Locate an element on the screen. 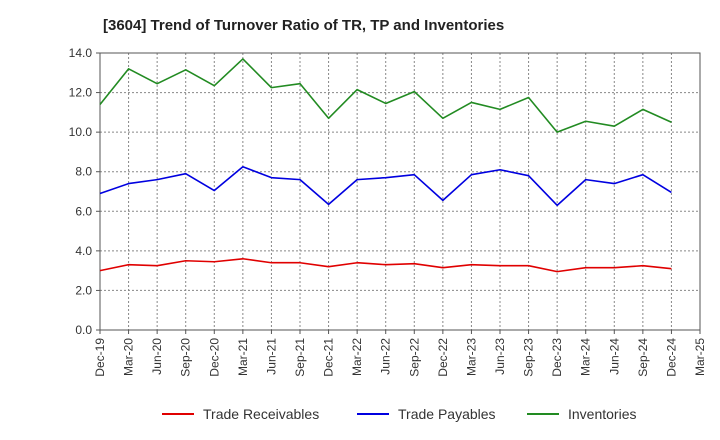 The width and height of the screenshot is (720, 440). trade-receivables-legend-label: Trade Receivables is located at coordinates (261, 414).